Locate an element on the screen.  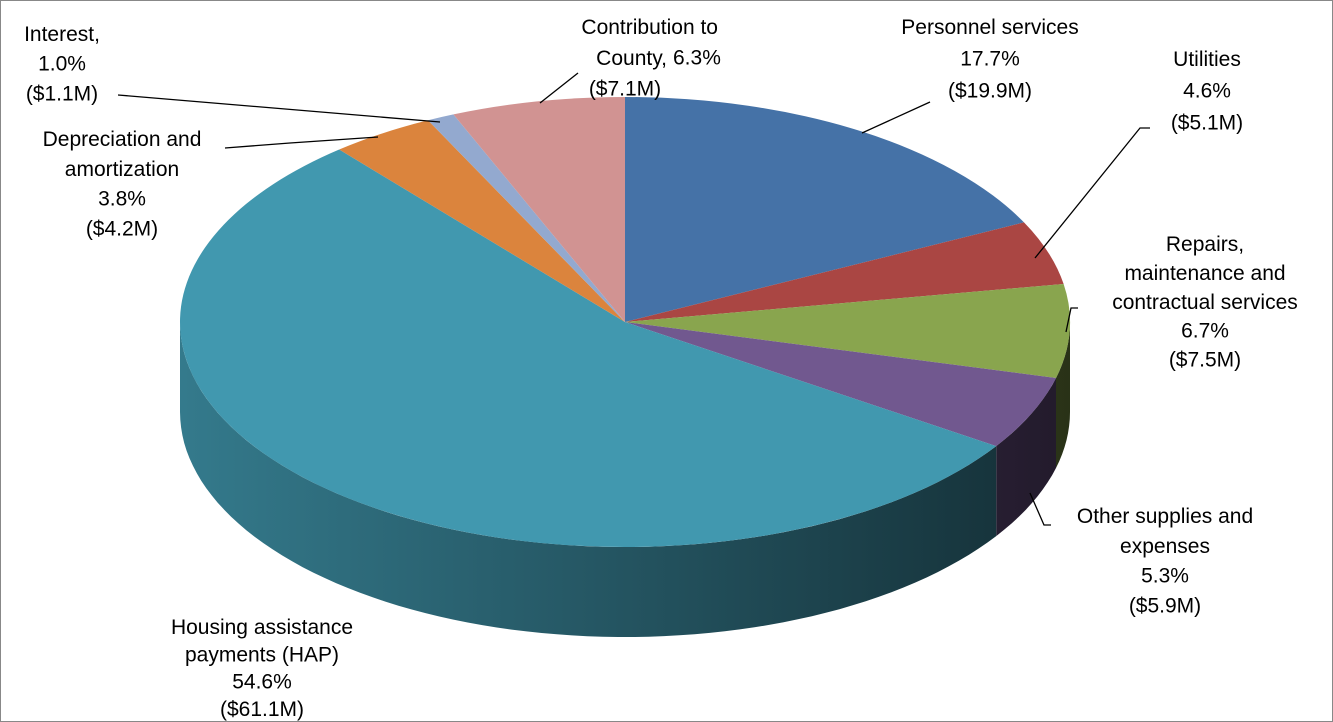
amount-label: ($4.2M) is located at coordinates (122, 229).